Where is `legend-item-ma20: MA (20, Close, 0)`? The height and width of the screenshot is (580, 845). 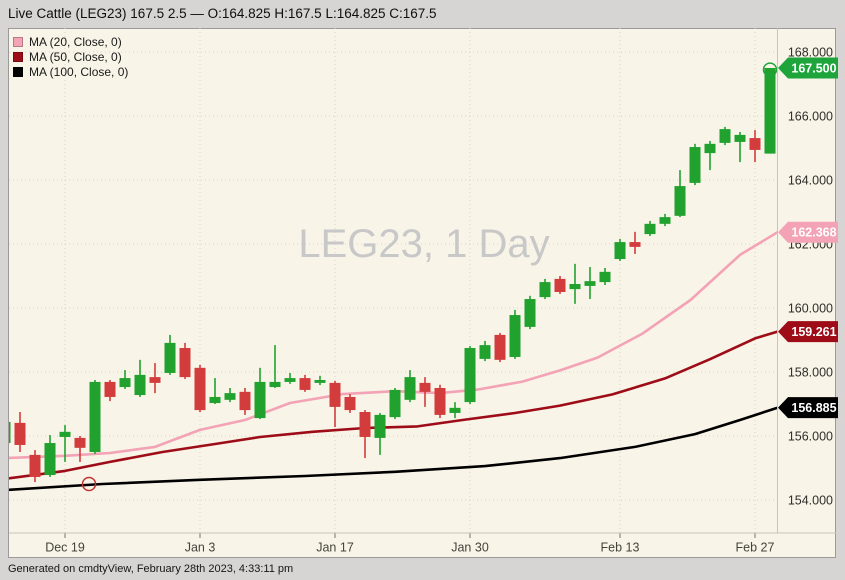 legend-item-ma20: MA (20, Close, 0) is located at coordinates (70, 41).